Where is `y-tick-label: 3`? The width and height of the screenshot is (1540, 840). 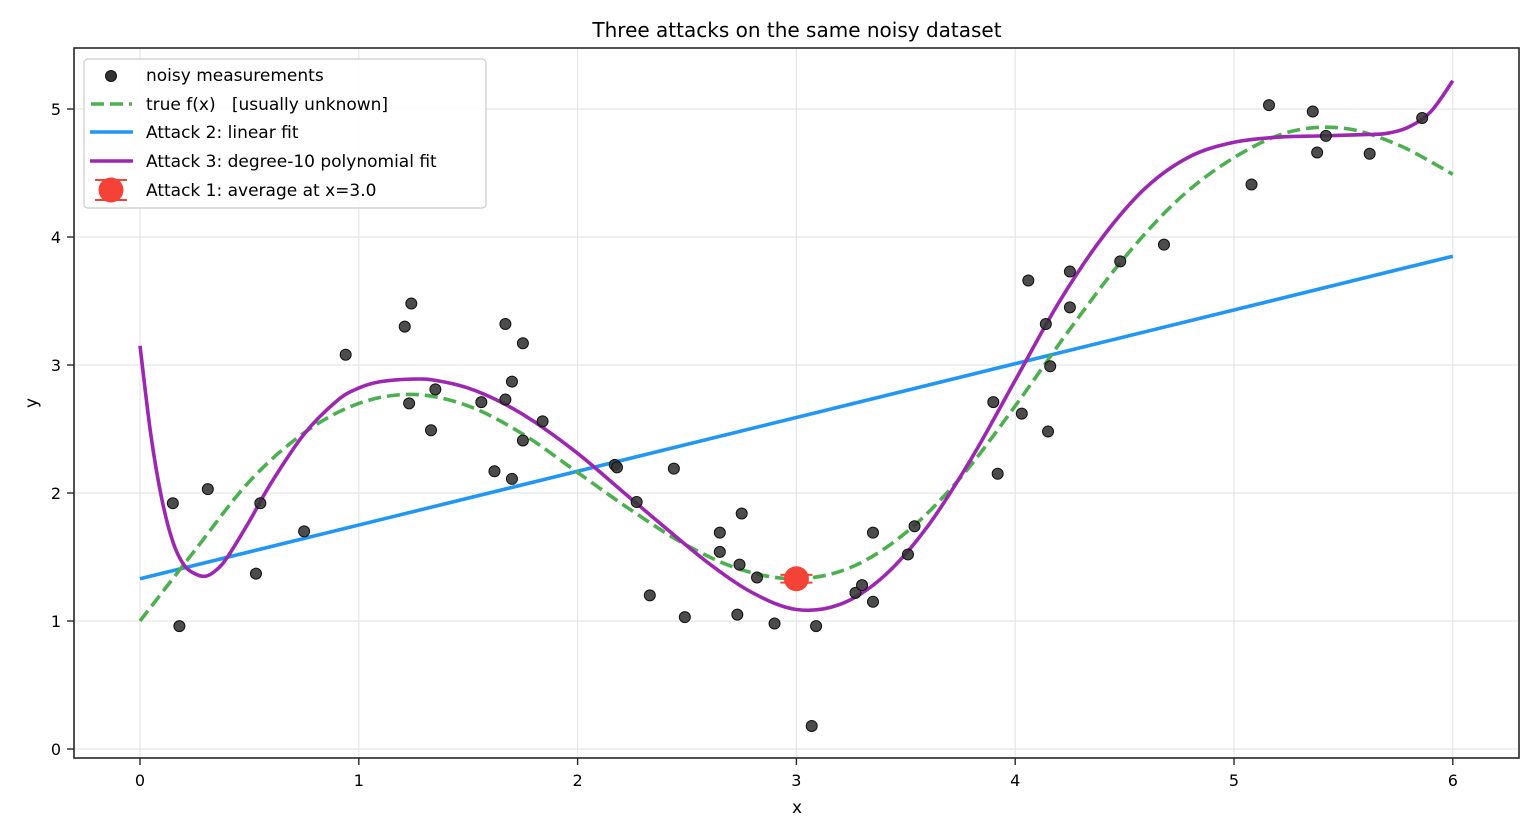
y-tick-label: 3 is located at coordinates (56, 365).